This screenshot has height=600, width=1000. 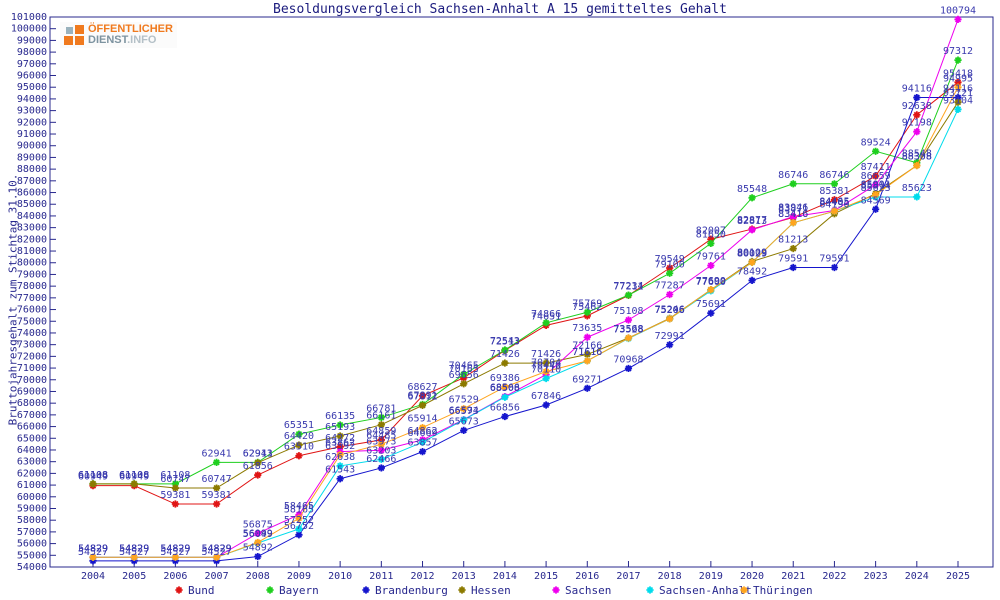 I want to click on y-tick-label: 61000, so click(x=32, y=485).